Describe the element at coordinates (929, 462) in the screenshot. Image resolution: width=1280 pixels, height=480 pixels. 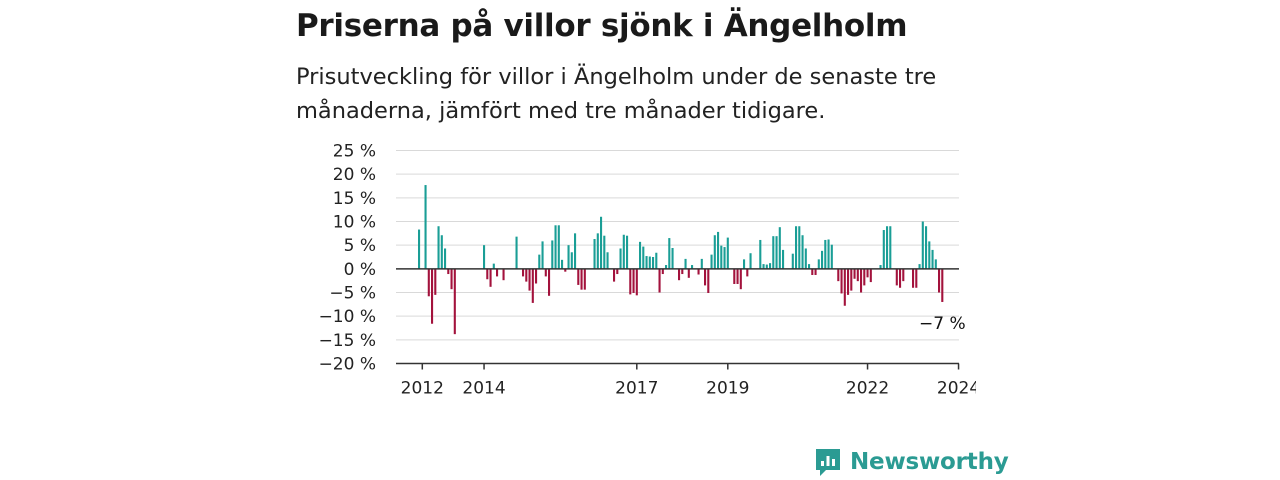
I see `brand-name: Newsworthy` at that location.